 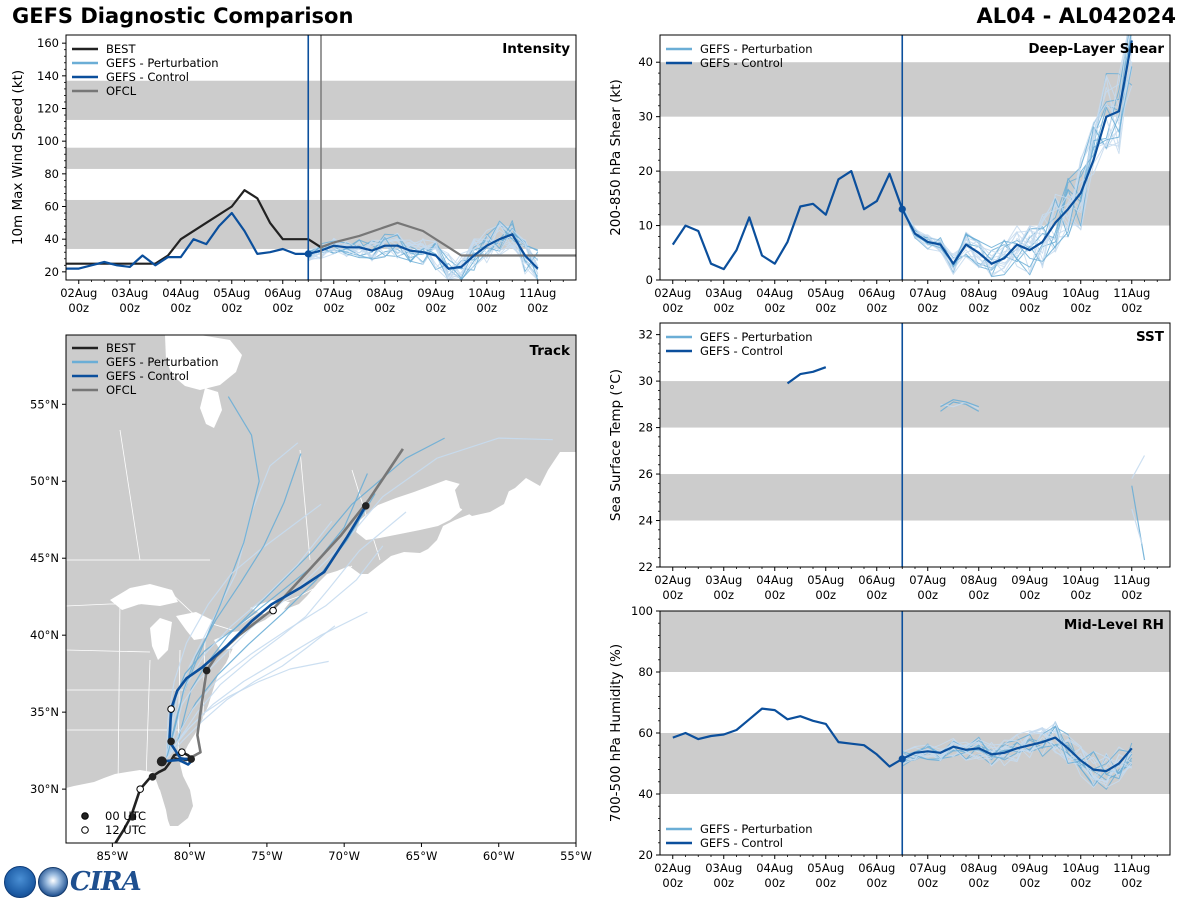 What do you see at coordinates (645, 474) in the screenshot?
I see `sst-ytick-label: 26` at bounding box center [645, 474].